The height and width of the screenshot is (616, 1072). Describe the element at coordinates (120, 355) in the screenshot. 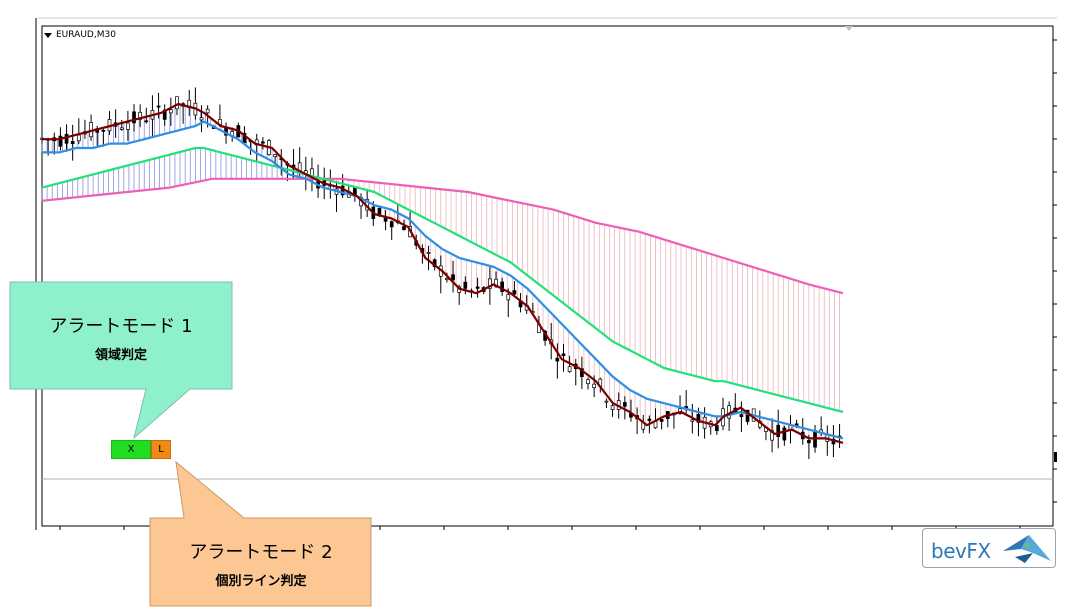

I see `callout-1-subtitle: 領域判定` at that location.